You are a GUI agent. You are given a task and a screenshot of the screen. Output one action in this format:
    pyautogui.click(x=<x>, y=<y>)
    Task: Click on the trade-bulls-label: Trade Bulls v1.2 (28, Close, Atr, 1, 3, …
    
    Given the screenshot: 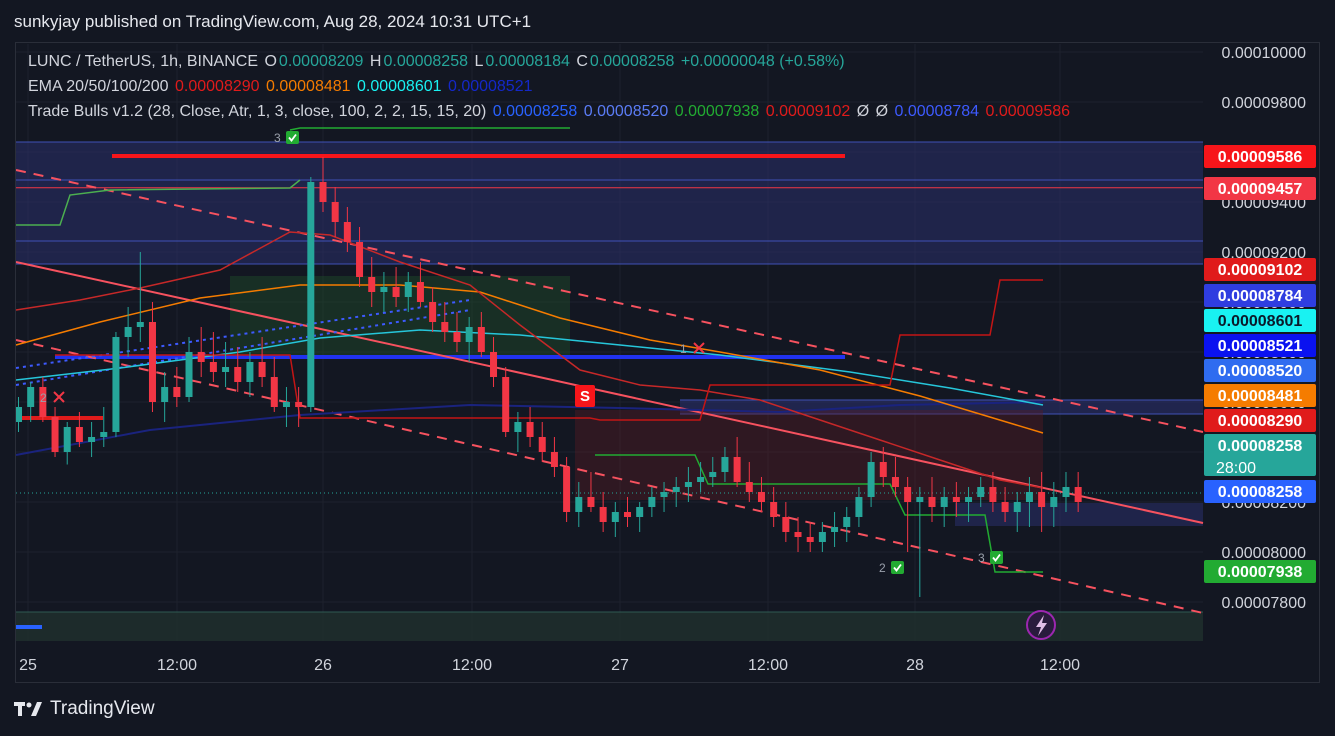 What is the action you would take?
    pyautogui.click(x=257, y=111)
    